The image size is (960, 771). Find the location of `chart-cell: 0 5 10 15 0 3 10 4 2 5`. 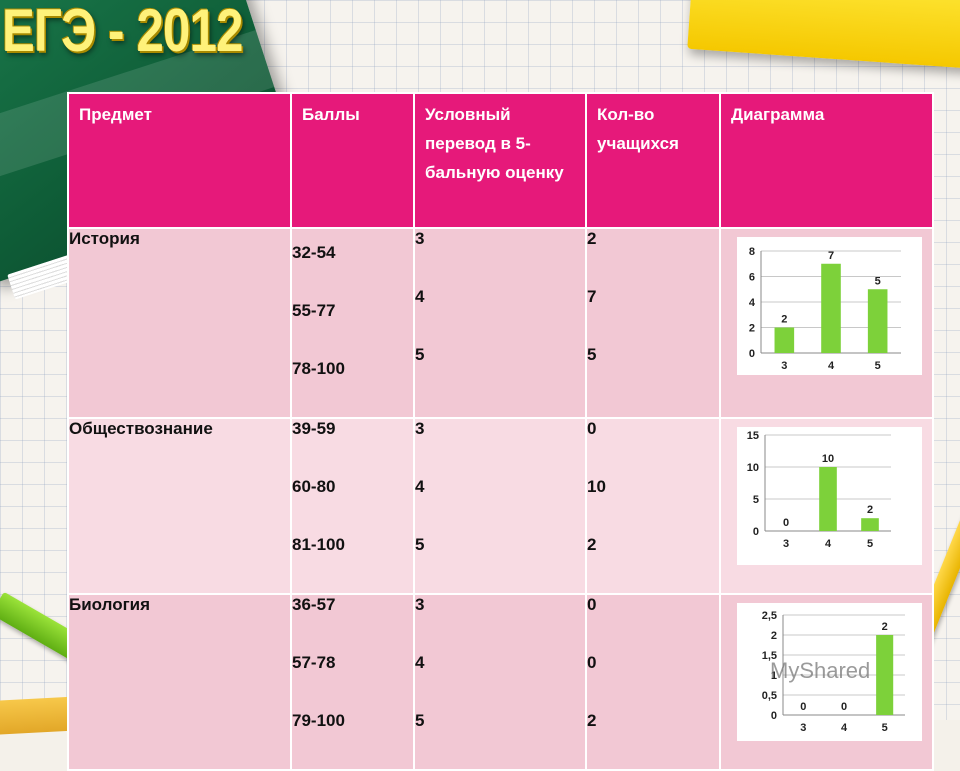

chart-cell: 0 5 10 15 0 3 10 4 2 5 is located at coordinates (826, 506).